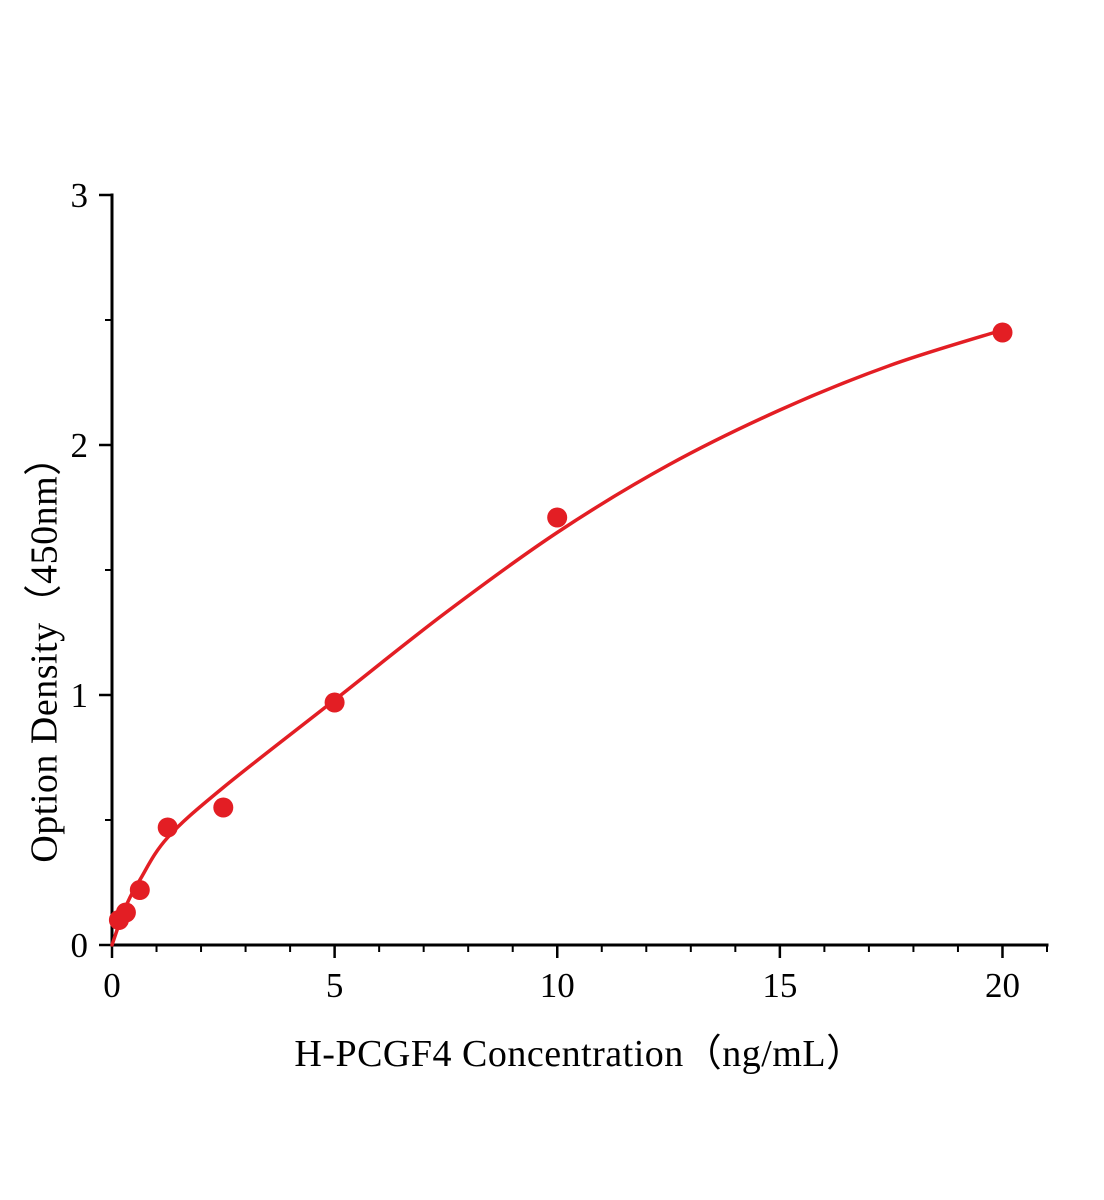  I want to click on x-tick-label: 20, so click(1002, 985).